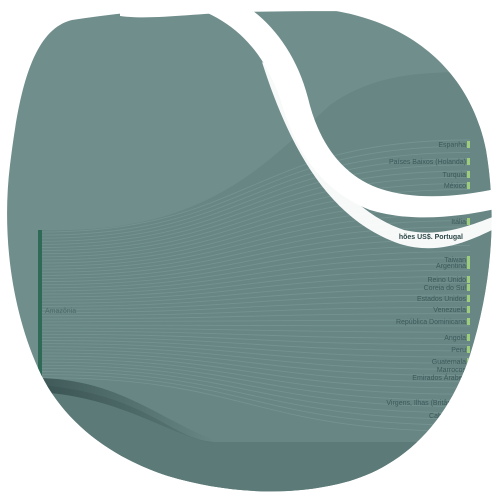 This screenshot has height=500, width=500. What do you see at coordinates (449, 310) in the screenshot?
I see `target-label: Venezuela` at bounding box center [449, 310].